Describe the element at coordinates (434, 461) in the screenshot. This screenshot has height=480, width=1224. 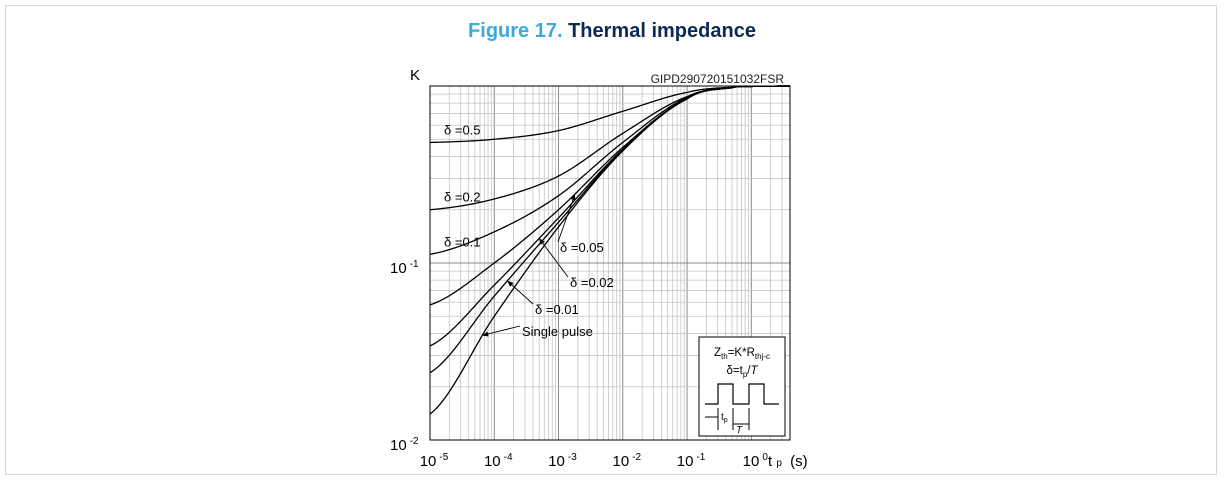
I see `x-tick-label: 10 -5` at that location.